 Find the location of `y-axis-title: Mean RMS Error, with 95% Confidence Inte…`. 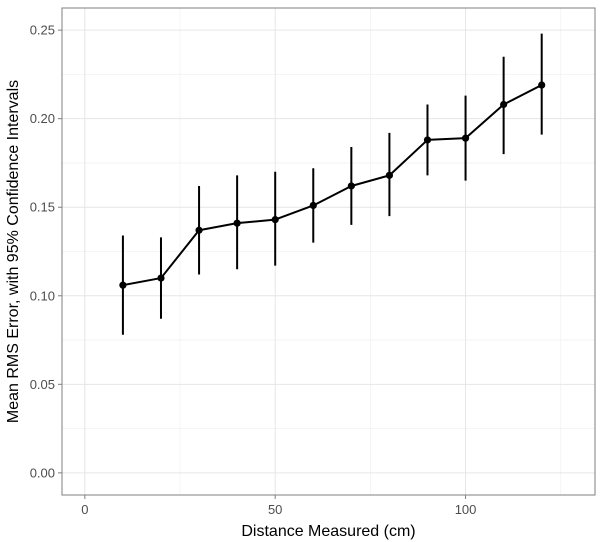

y-axis-title: Mean RMS Error, with 95% Confidence Inte… is located at coordinates (13, 251).